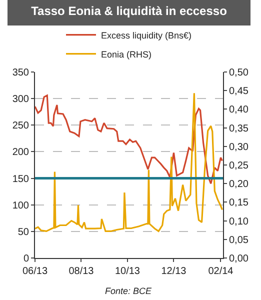 The image size is (261, 300). I want to click on y-tick-label: 100, so click(21, 206).